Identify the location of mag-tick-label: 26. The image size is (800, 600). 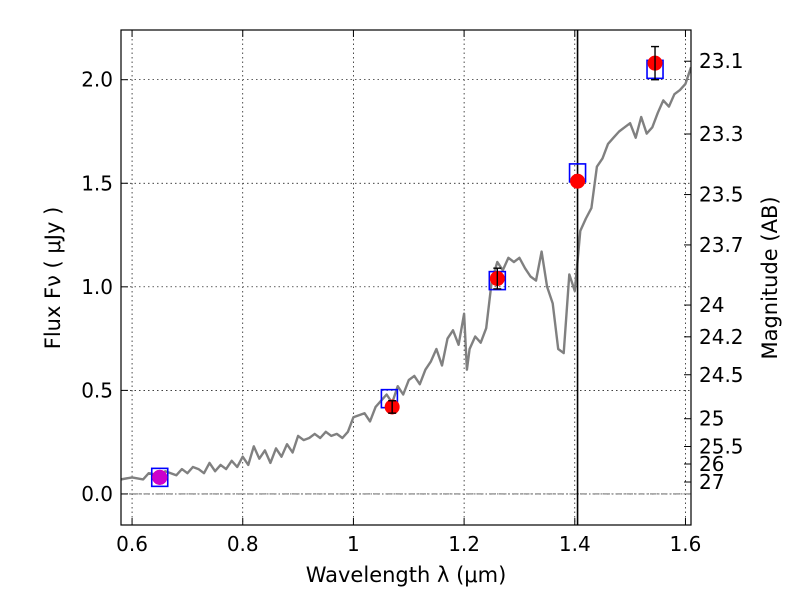
(711, 464).